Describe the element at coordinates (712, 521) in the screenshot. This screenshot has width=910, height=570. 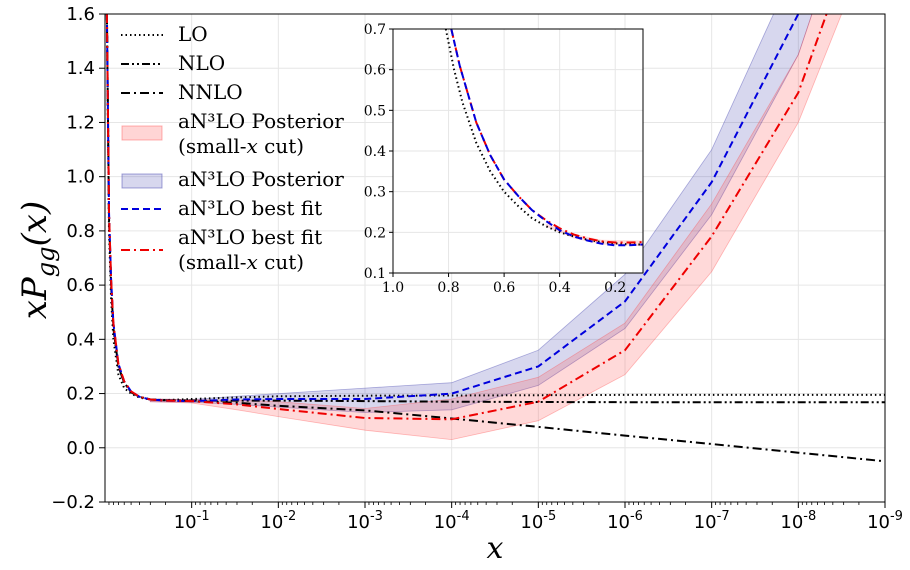
I see `x-tick-label: 10⁻⁷` at that location.